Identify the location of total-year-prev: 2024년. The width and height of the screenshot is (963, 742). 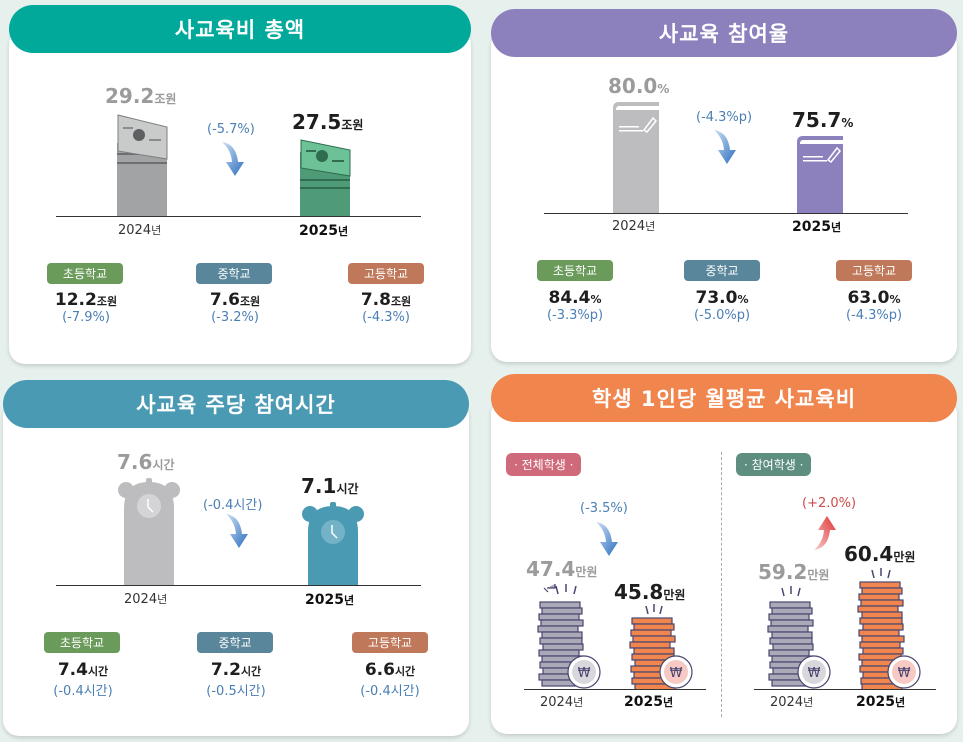
(140, 230).